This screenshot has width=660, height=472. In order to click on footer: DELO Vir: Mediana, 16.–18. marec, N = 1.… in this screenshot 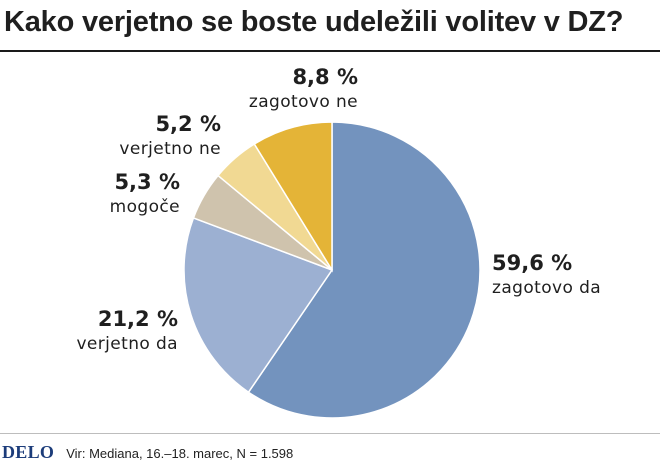, I will do `click(147, 453)`.